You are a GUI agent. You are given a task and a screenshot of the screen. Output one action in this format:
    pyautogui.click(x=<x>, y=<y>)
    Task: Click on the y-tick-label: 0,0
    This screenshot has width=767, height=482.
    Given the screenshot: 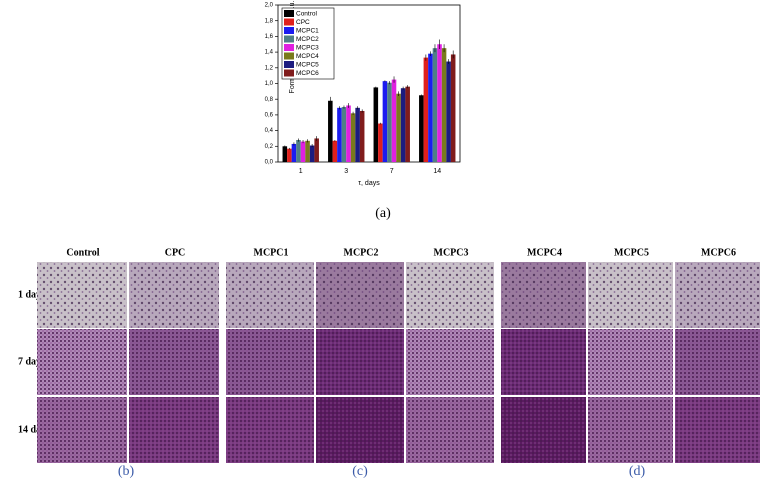 What is the action you would take?
    pyautogui.click(x=269, y=163)
    